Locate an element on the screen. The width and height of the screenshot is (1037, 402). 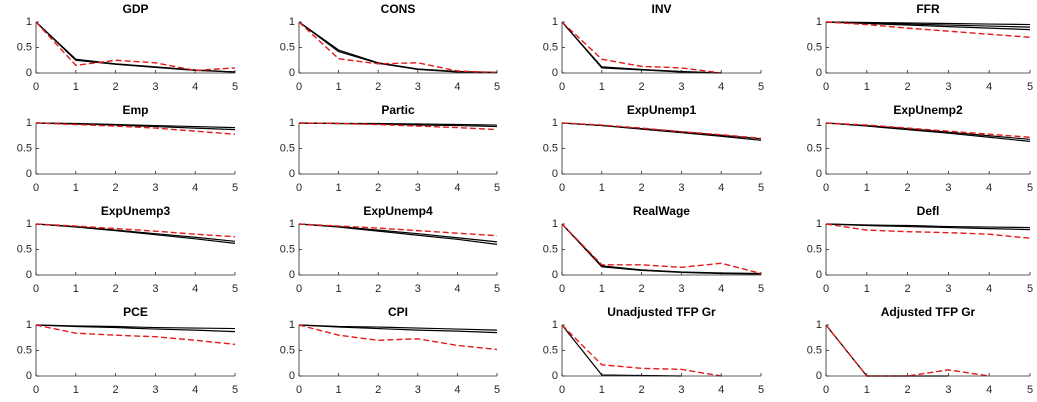
chart-title: RealWage is located at coordinates (661, 211).